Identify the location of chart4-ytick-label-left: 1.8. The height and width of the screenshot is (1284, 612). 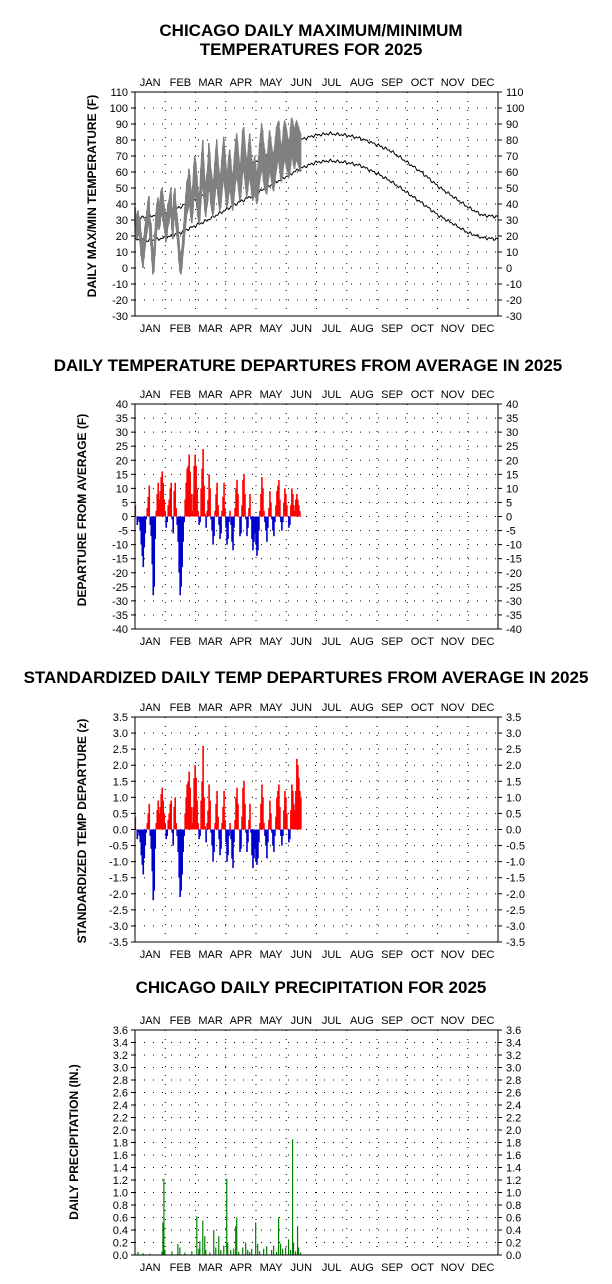
(120, 1144).